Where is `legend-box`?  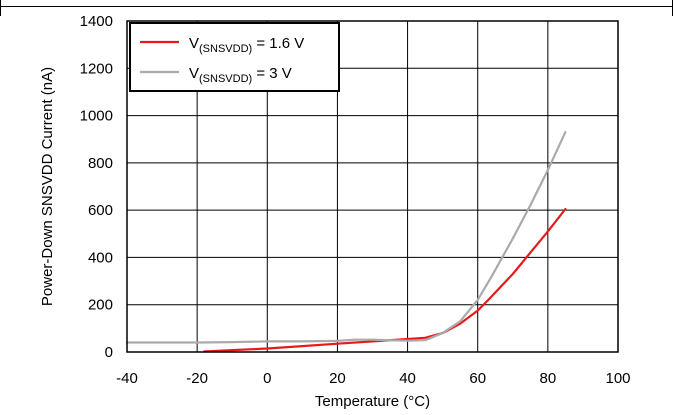
legend-box is located at coordinates (234, 57).